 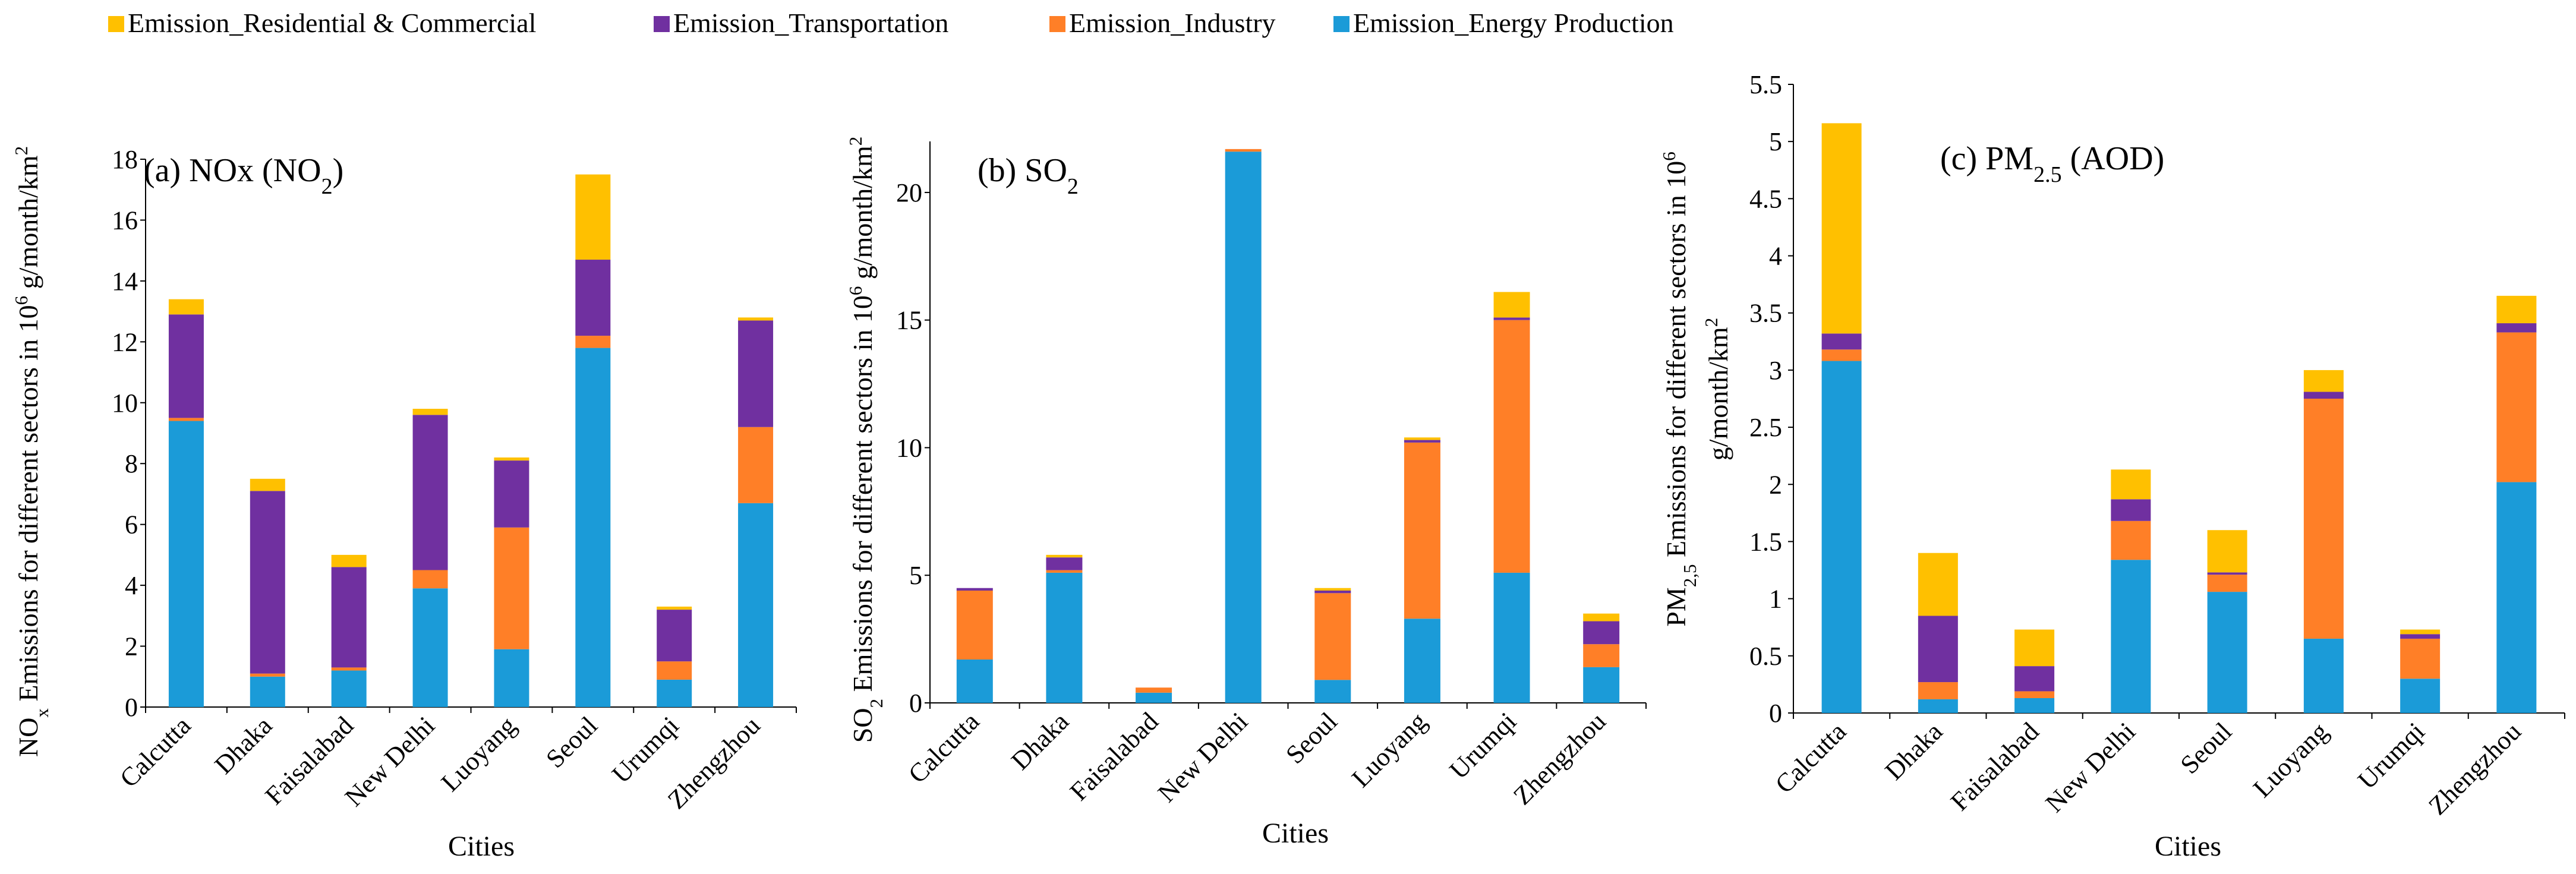 I want to click on chart-a-category-label: Urumqi, so click(x=645, y=749).